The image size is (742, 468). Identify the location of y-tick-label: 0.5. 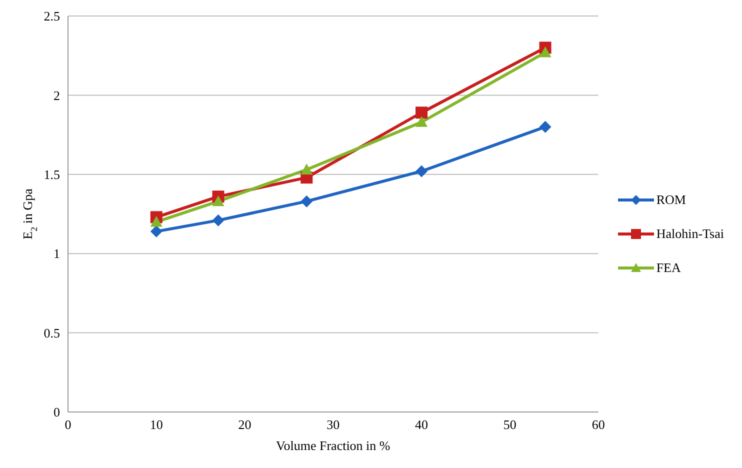
(52, 332).